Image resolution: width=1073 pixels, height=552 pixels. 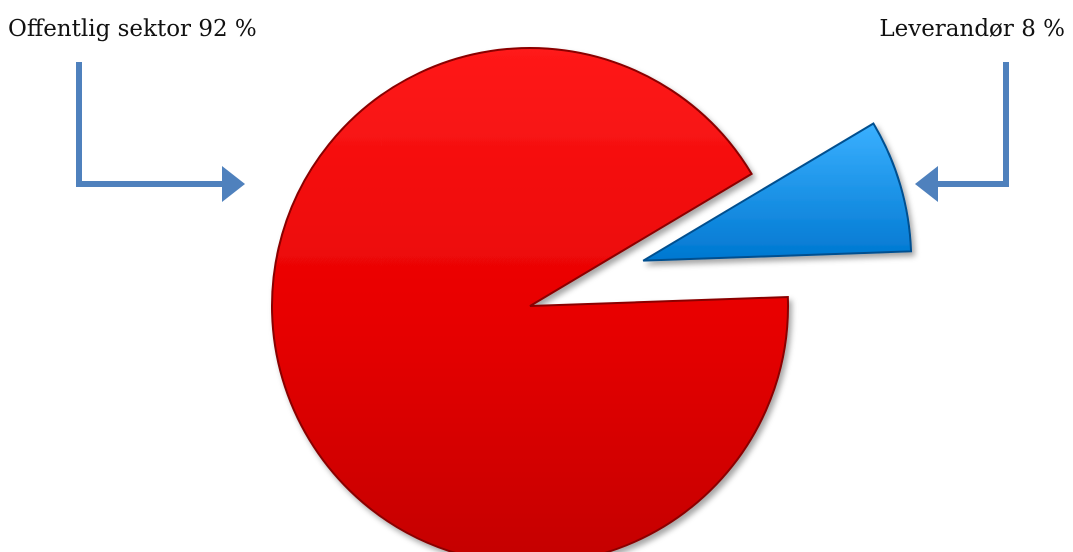 I want to click on label-offentlig-sektor: Offentlig sektor 92 %, so click(x=132, y=29).